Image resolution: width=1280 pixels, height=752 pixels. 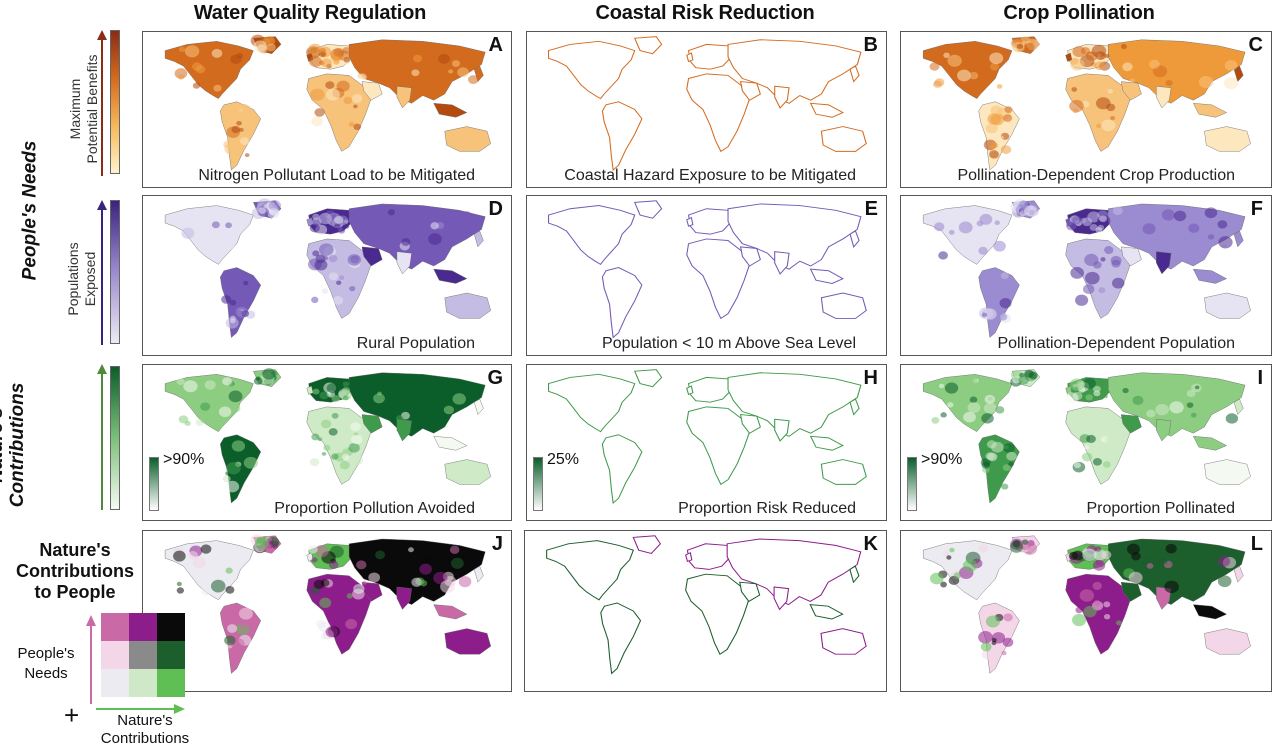 I want to click on panel-scale-max: >90%, so click(x=942, y=459).